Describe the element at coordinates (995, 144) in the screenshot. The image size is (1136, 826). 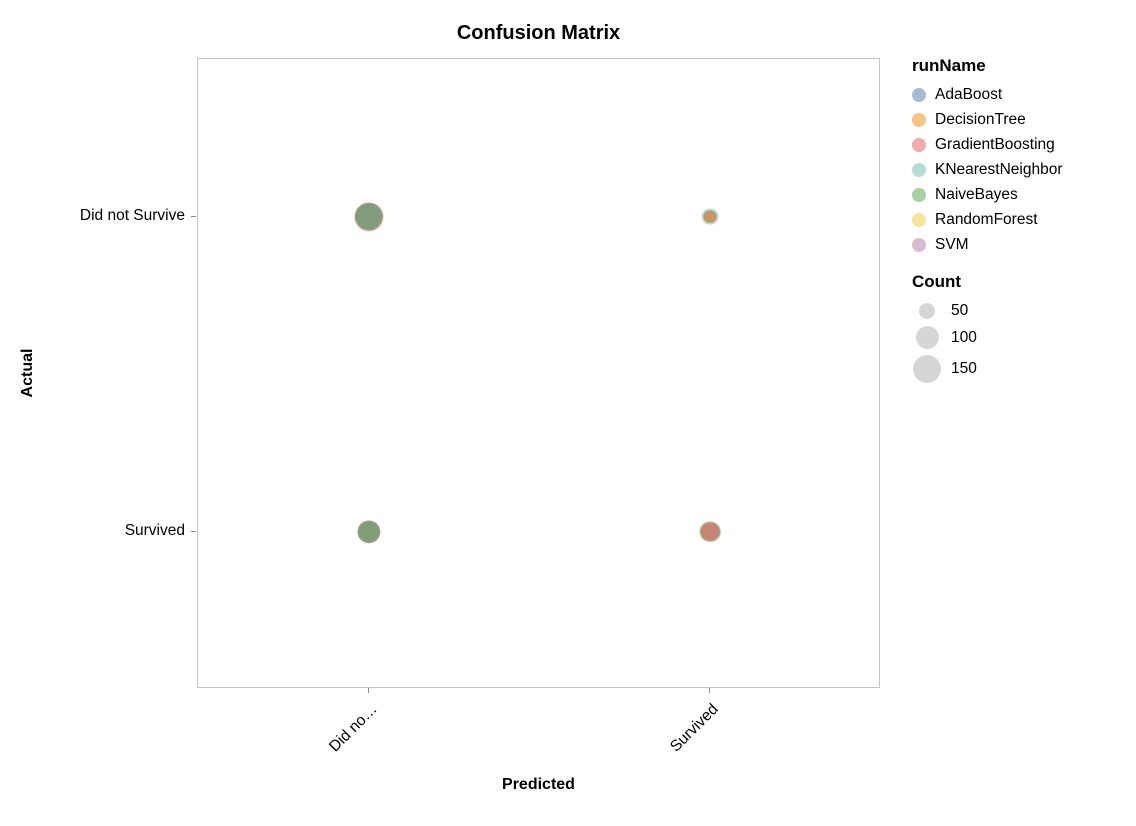
I see `legend-item-label: GradientBoosting` at that location.